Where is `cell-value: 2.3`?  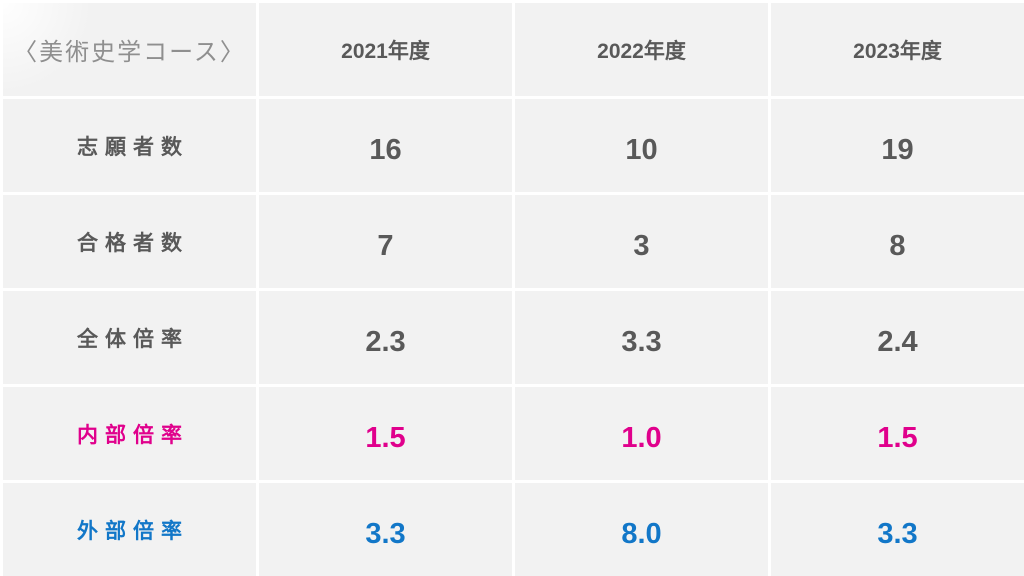
cell-value: 2.3 is located at coordinates (385, 342).